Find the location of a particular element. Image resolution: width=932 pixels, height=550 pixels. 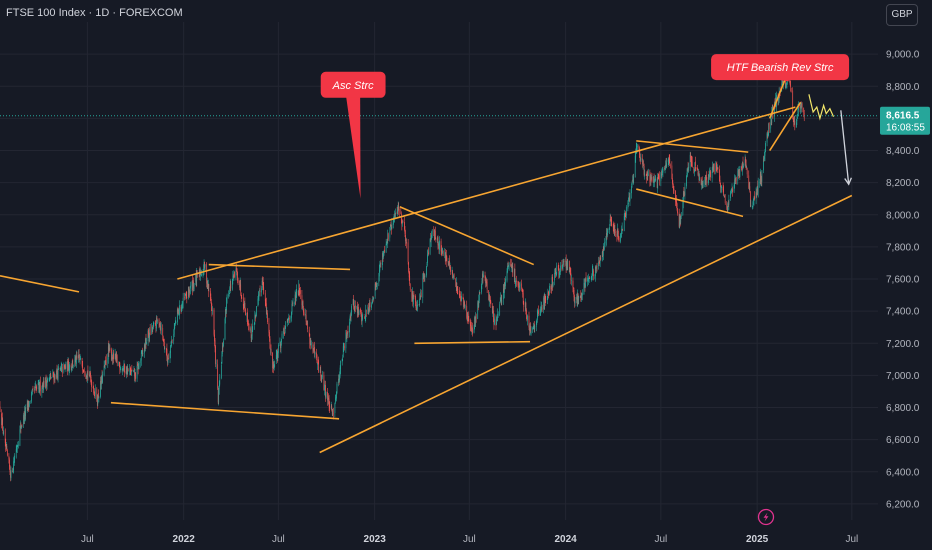

x-tick-label: Jul is located at coordinates (851, 539).